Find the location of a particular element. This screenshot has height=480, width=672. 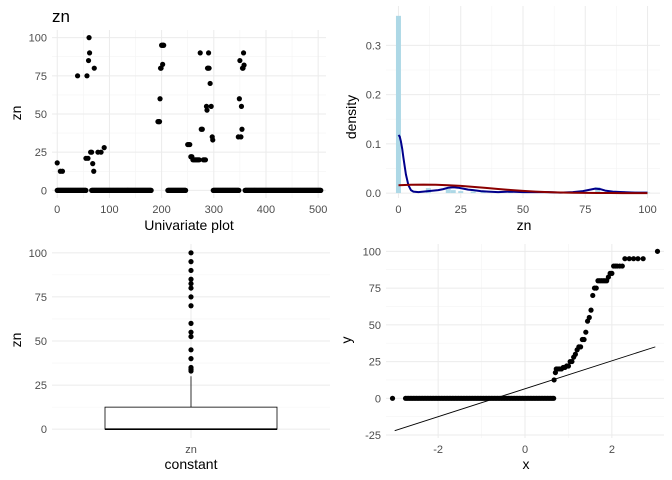

x-axis-title: constant is located at coordinates (191, 464).